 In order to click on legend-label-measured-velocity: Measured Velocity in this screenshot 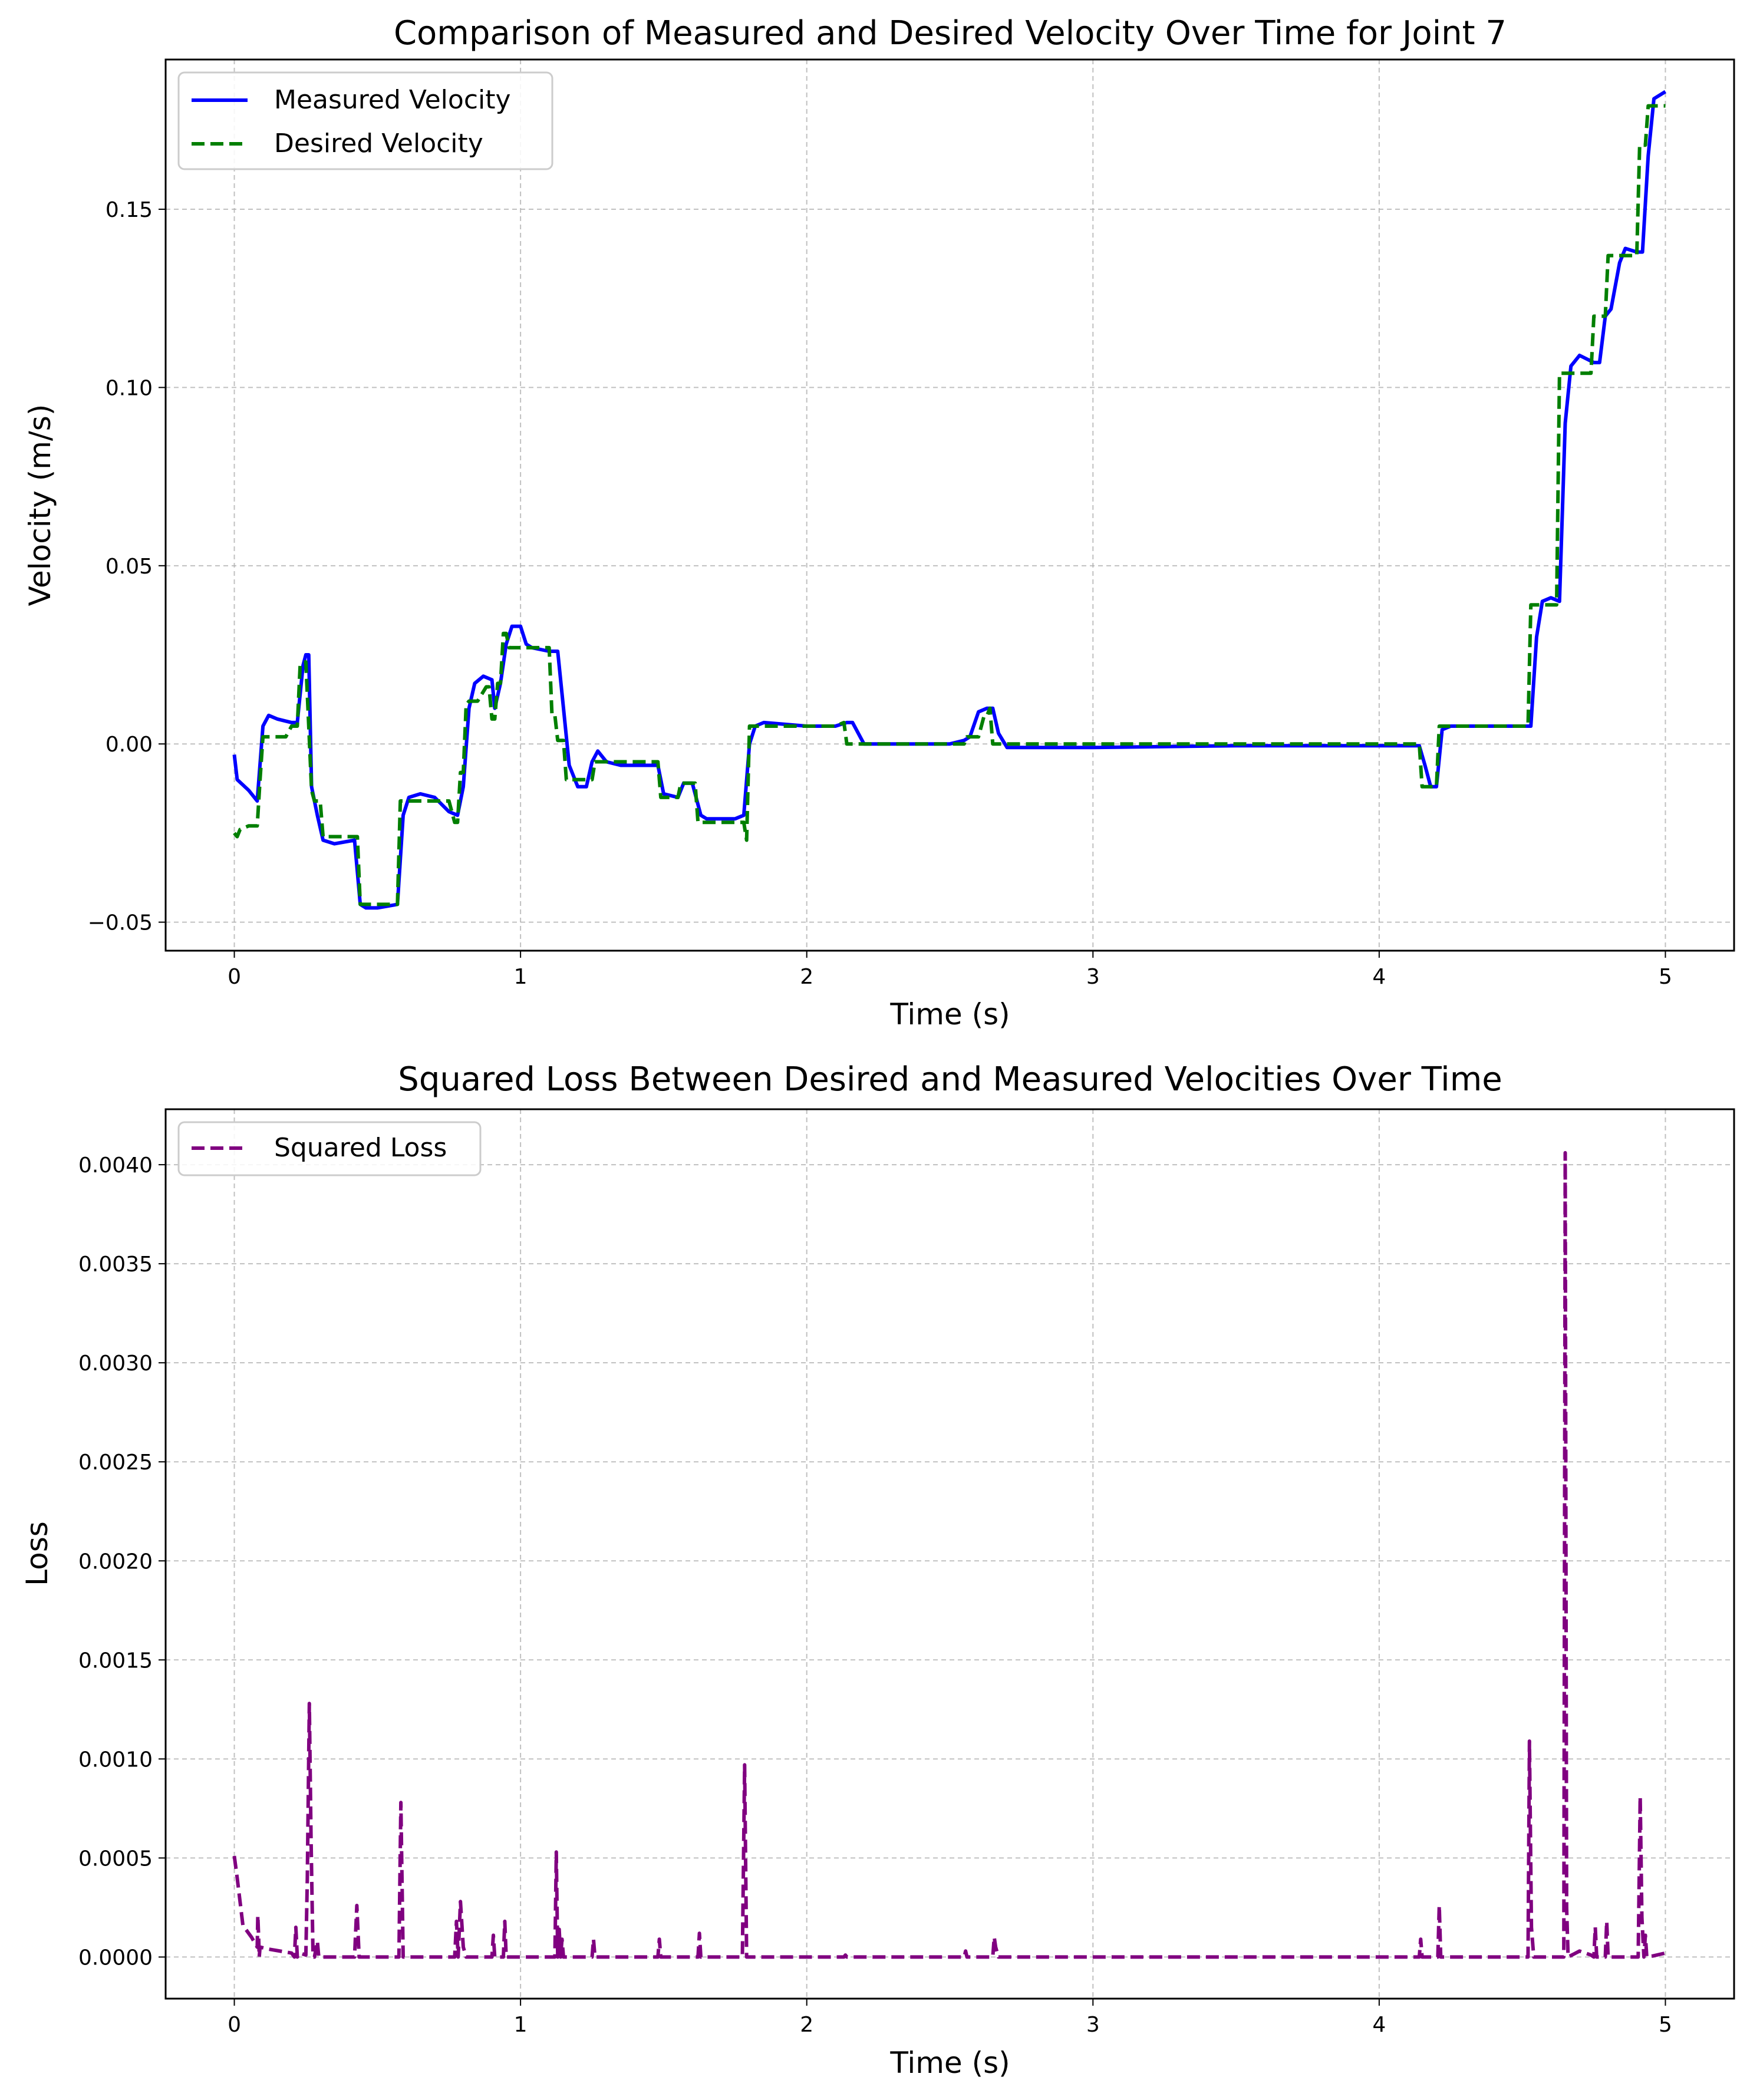, I will do `click(392, 100)`.